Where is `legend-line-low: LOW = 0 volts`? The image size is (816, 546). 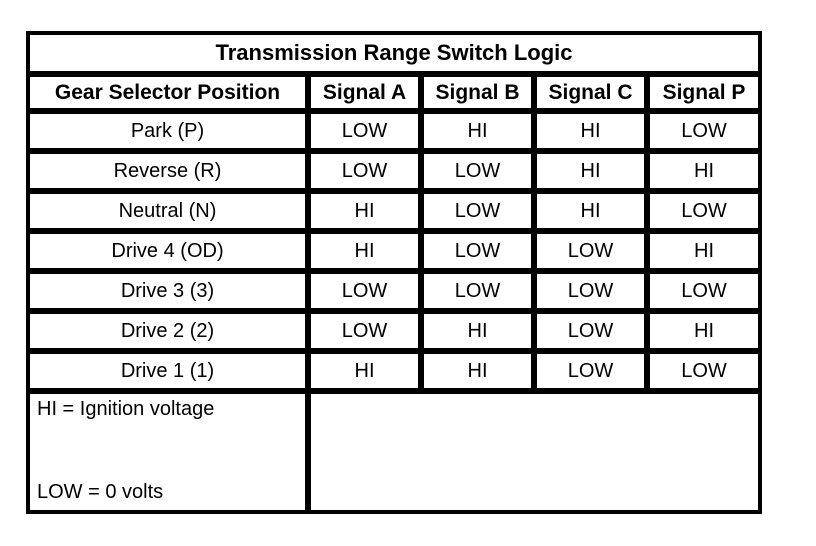
legend-line-low: LOW = 0 volts is located at coordinates (100, 492).